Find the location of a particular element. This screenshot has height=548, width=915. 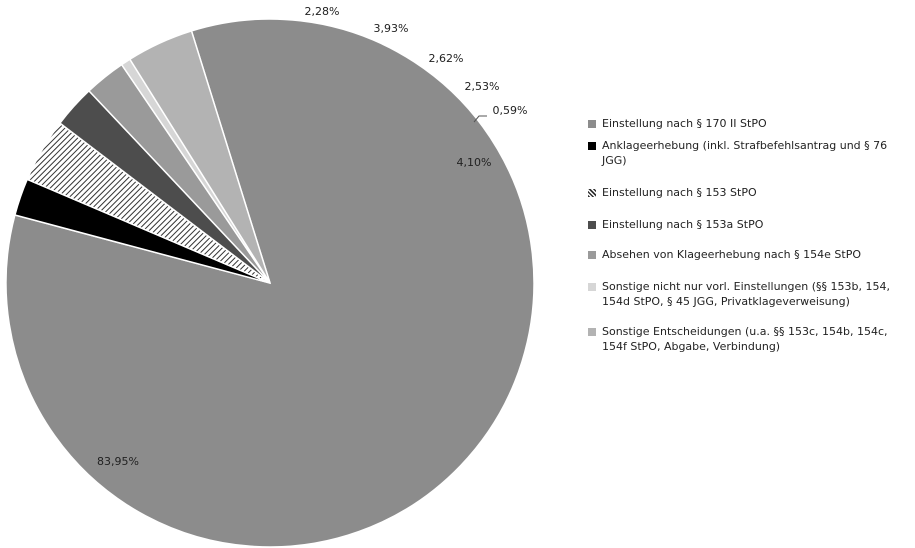

legend-item: Einstellung nach § 153 StPO is located at coordinates (748, 192).